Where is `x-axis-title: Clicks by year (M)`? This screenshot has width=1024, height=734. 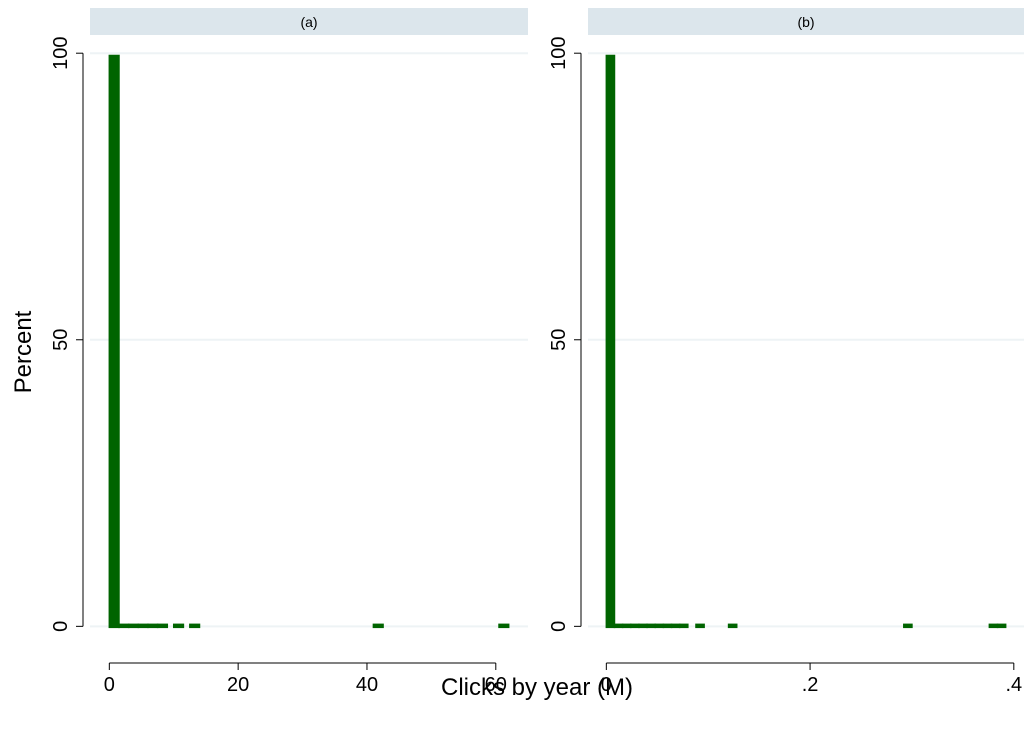 x-axis-title: Clicks by year (M) is located at coordinates (537, 687).